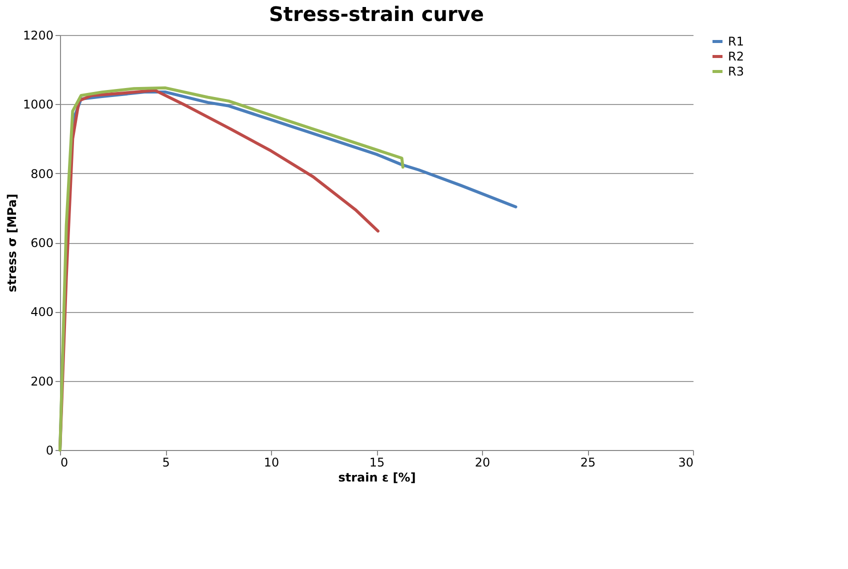 The image size is (848, 569). Describe the element at coordinates (38, 105) in the screenshot. I see `y-tick-label: 1000` at that location.